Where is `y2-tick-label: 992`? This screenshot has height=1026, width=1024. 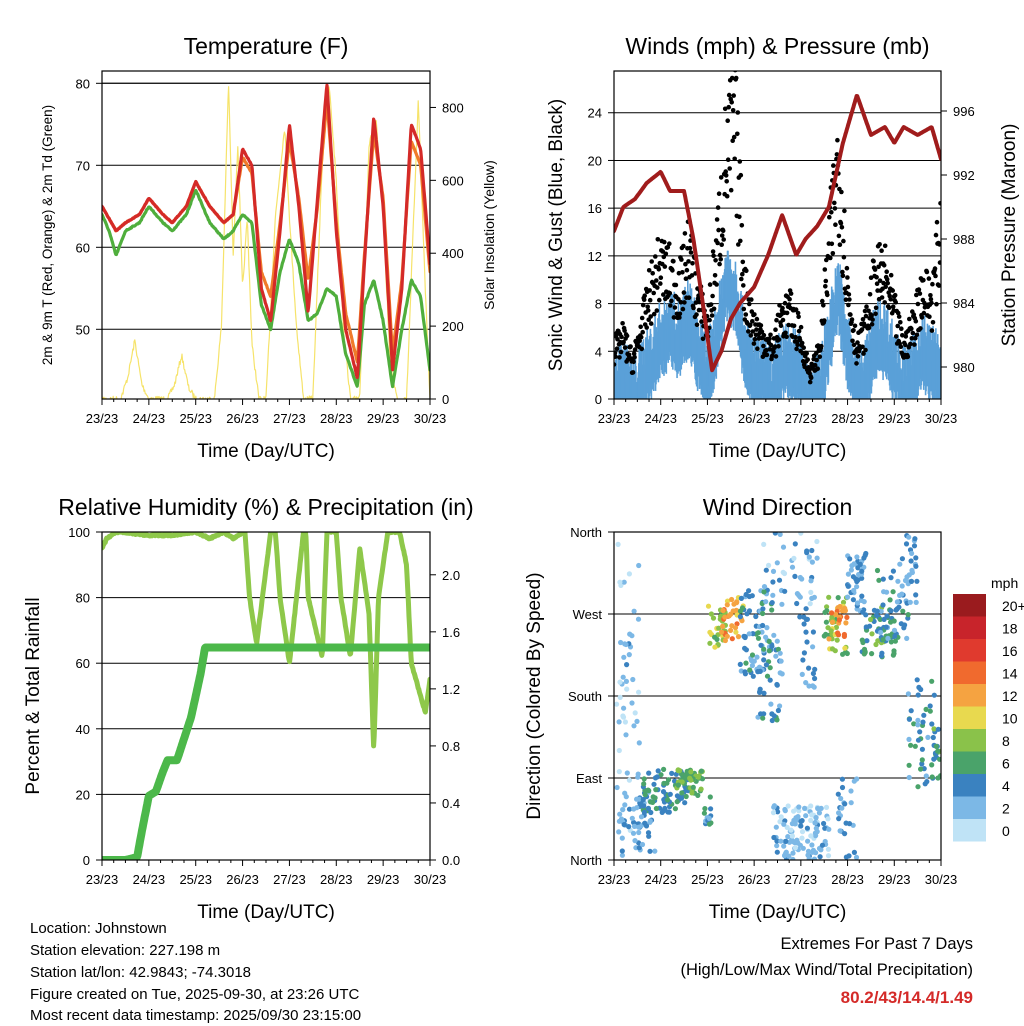 y2-tick-label: 992 is located at coordinates (964, 175).